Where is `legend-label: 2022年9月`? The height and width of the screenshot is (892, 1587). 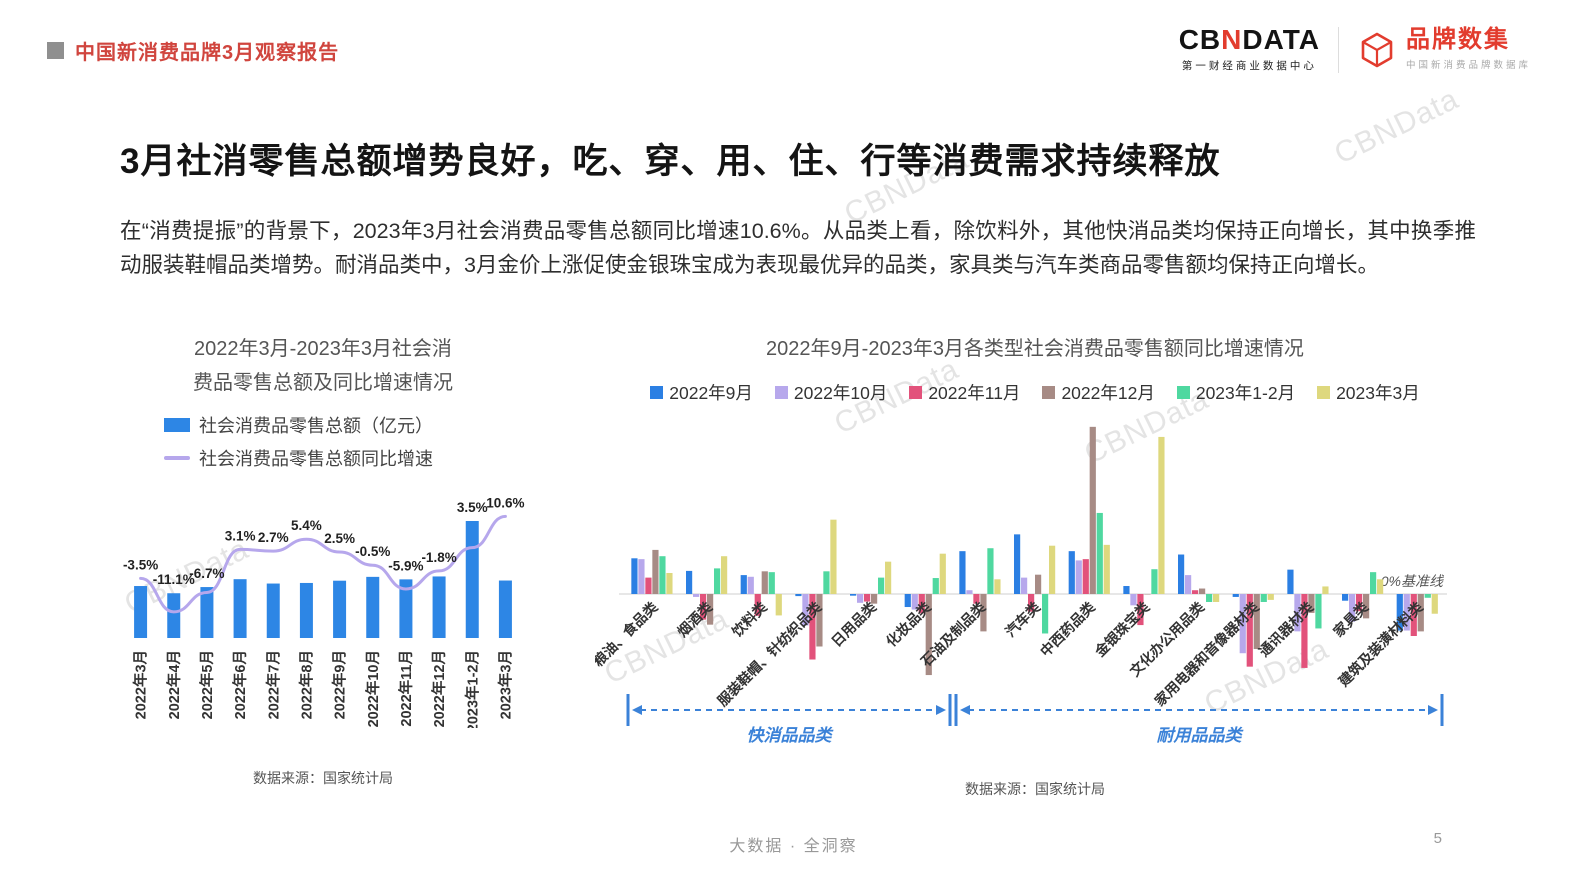
legend-label: 2022年9月 is located at coordinates (711, 393).